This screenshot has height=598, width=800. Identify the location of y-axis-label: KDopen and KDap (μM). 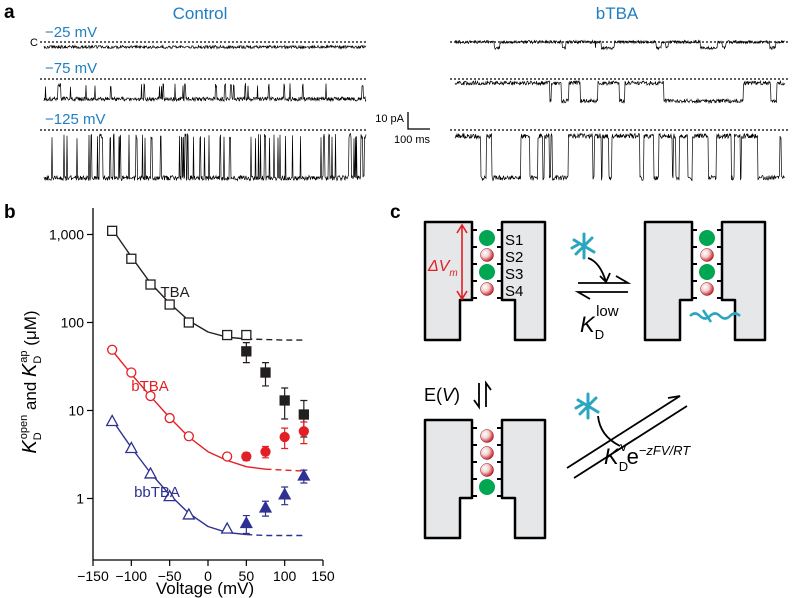
(31, 381).